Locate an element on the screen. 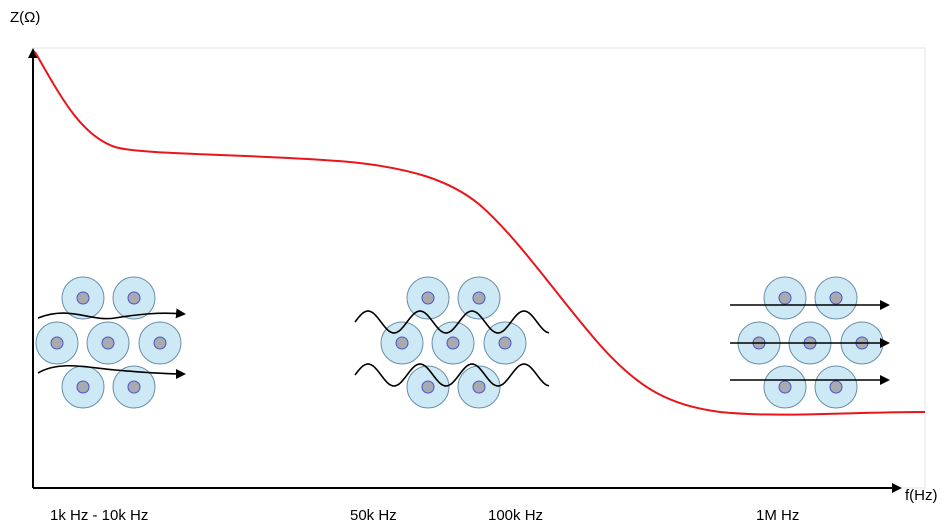 This screenshot has height=525, width=949. frequency-label: 1k Hz - 10k Hz is located at coordinates (99, 515).